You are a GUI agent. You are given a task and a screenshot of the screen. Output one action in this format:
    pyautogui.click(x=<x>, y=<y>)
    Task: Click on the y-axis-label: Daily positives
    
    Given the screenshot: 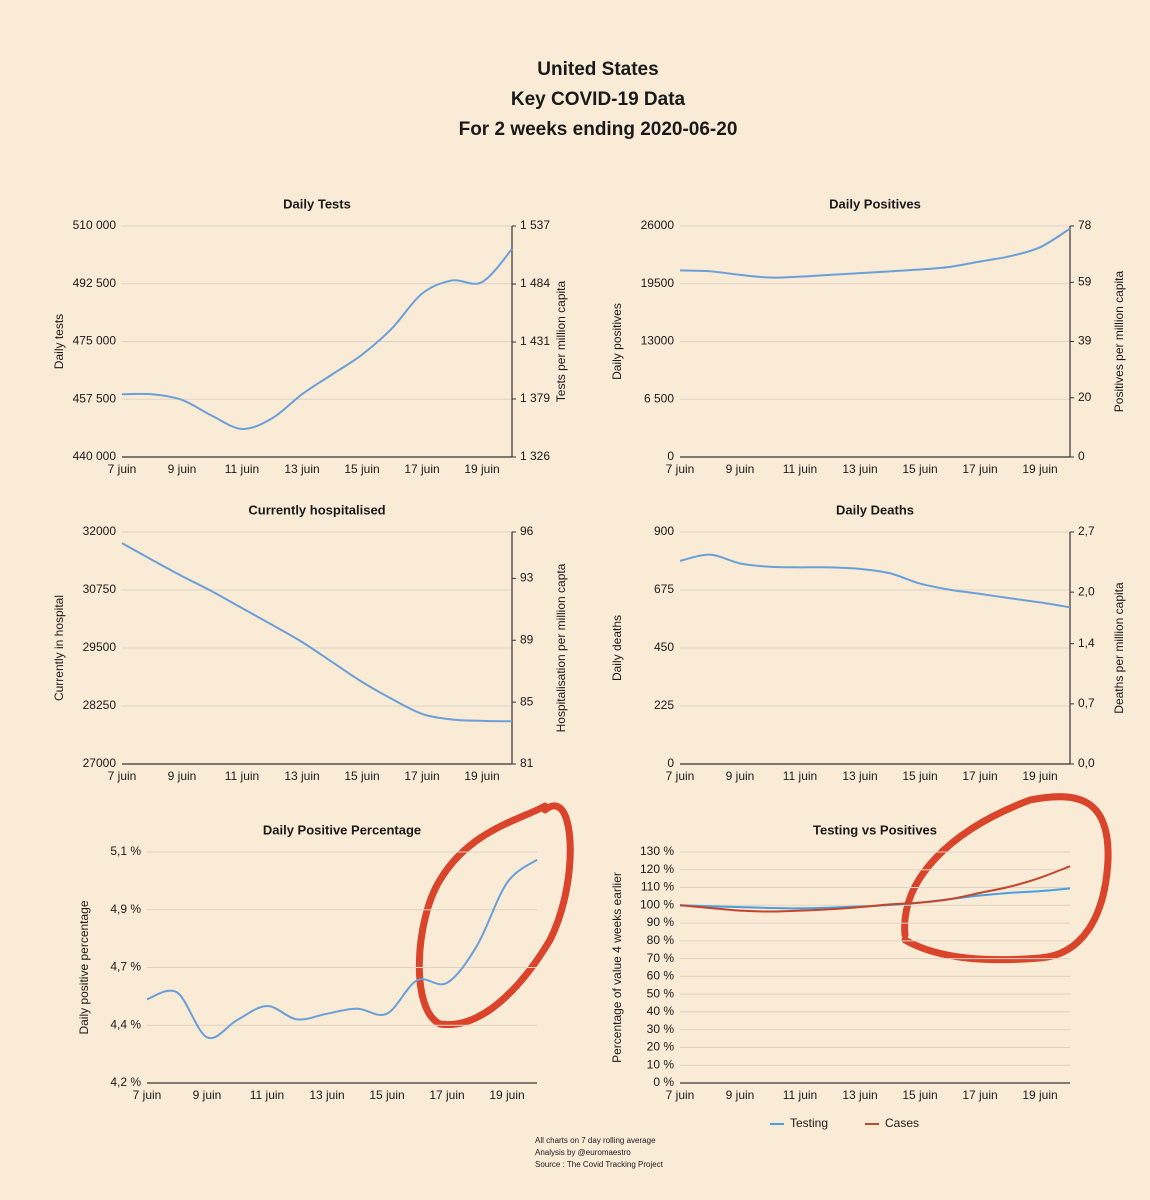 What is the action you would take?
    pyautogui.click(x=617, y=341)
    